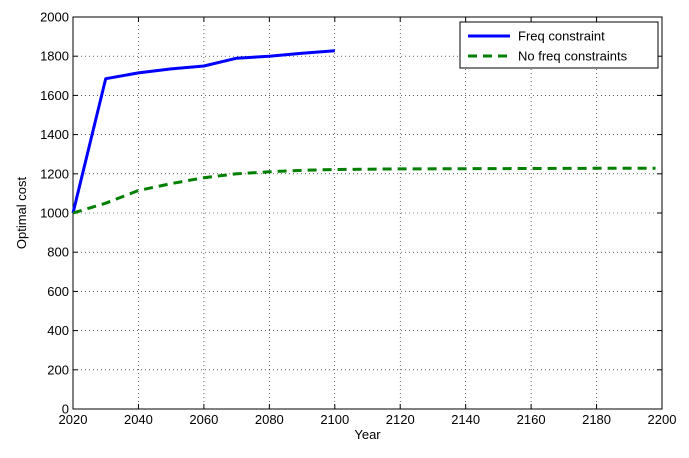 The height and width of the screenshot is (458, 689). I want to click on y-tick-label: 1000, so click(54, 213).